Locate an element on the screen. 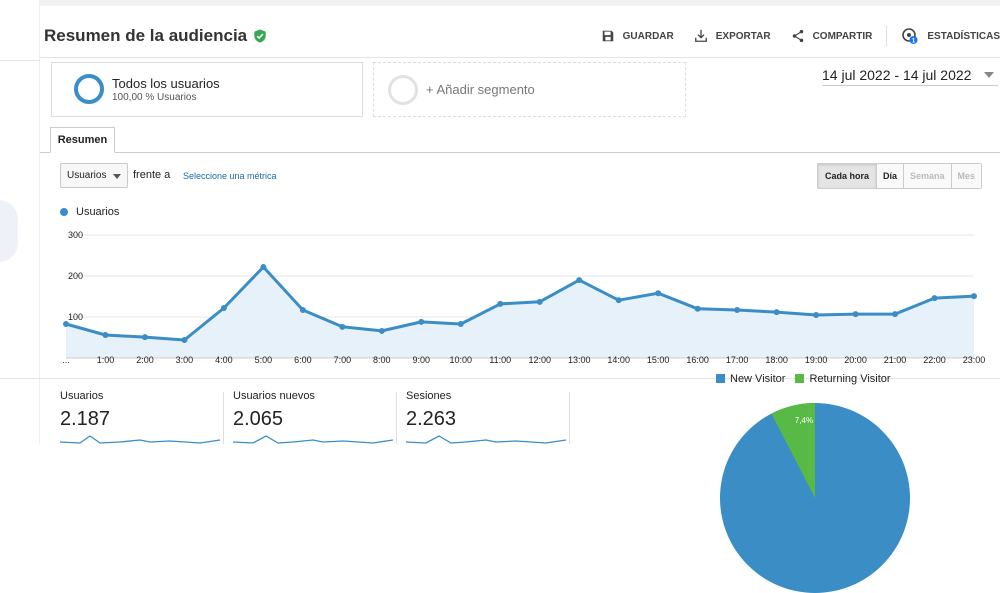 This screenshot has width=1000, height=593. stats-row is located at coordinates (520, 411).